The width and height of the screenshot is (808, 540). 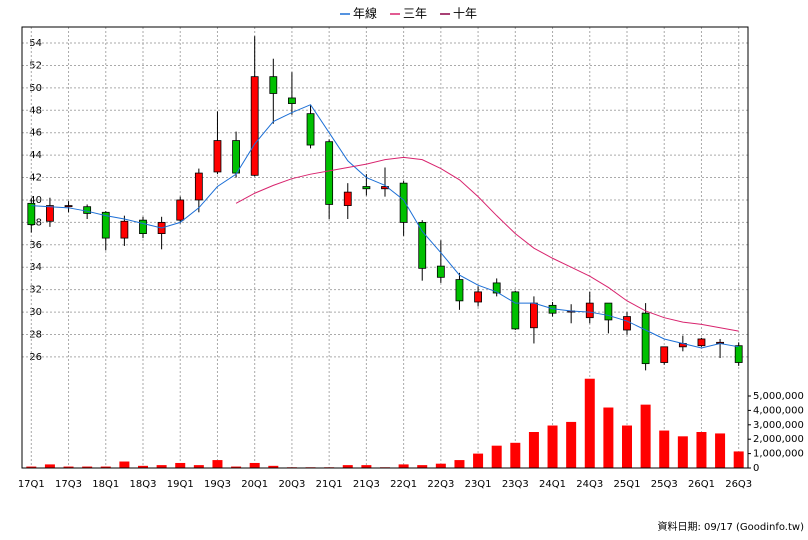 What do you see at coordinates (730, 526) in the screenshot?
I see `footer: 資料日期: 09/17 (Goodinfo.tw)` at bounding box center [730, 526].